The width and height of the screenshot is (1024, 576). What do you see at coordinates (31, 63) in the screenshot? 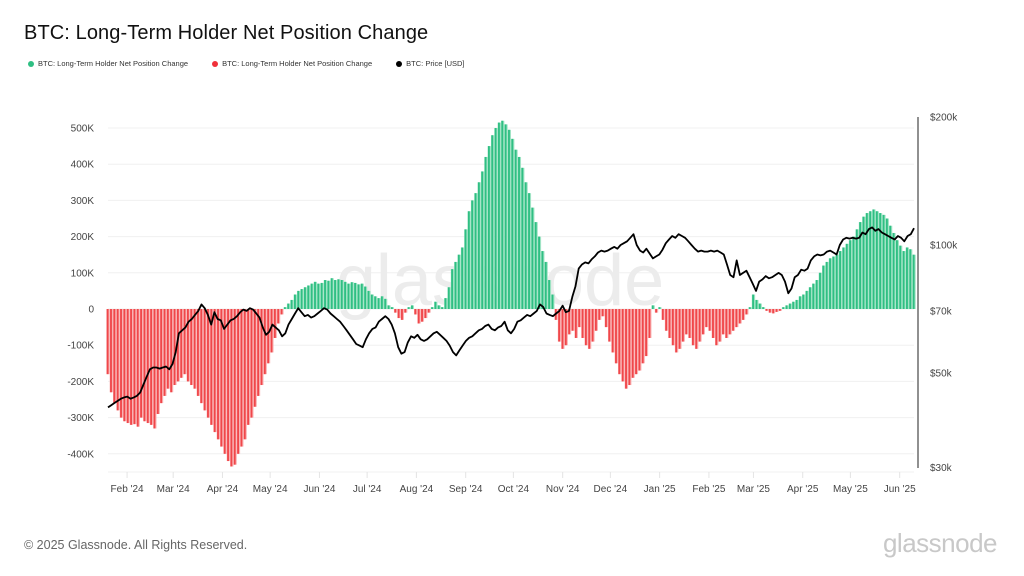
I see `legend-dot-positive` at bounding box center [31, 63].